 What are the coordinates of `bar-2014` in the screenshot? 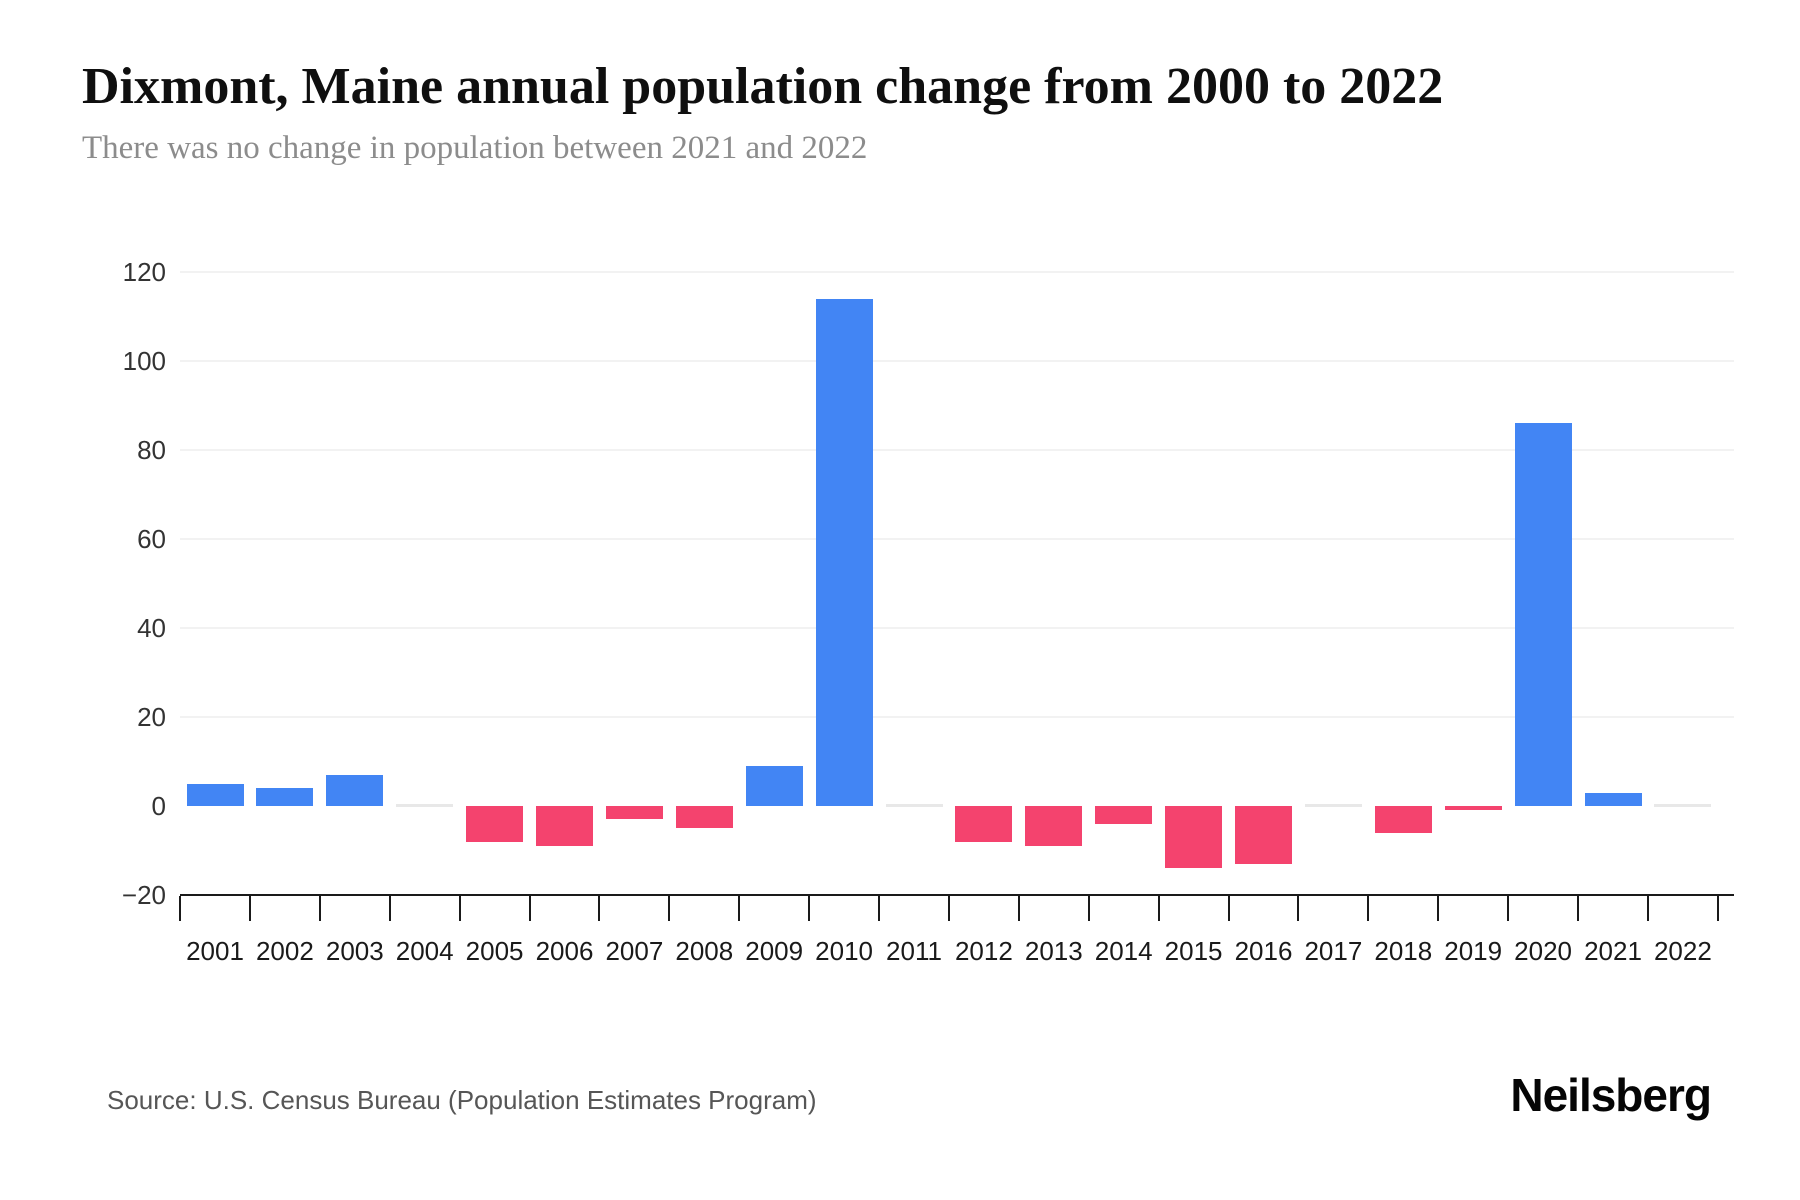 It's located at (1124, 815).